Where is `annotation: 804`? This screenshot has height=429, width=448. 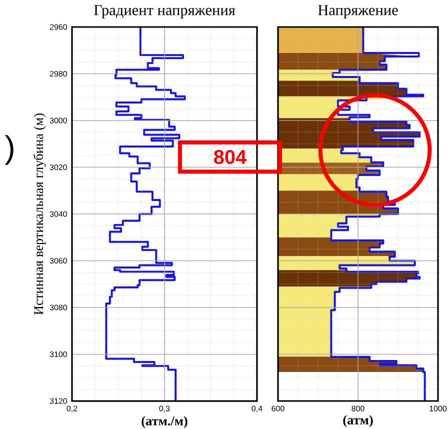
annotation: 804 is located at coordinates (230, 157).